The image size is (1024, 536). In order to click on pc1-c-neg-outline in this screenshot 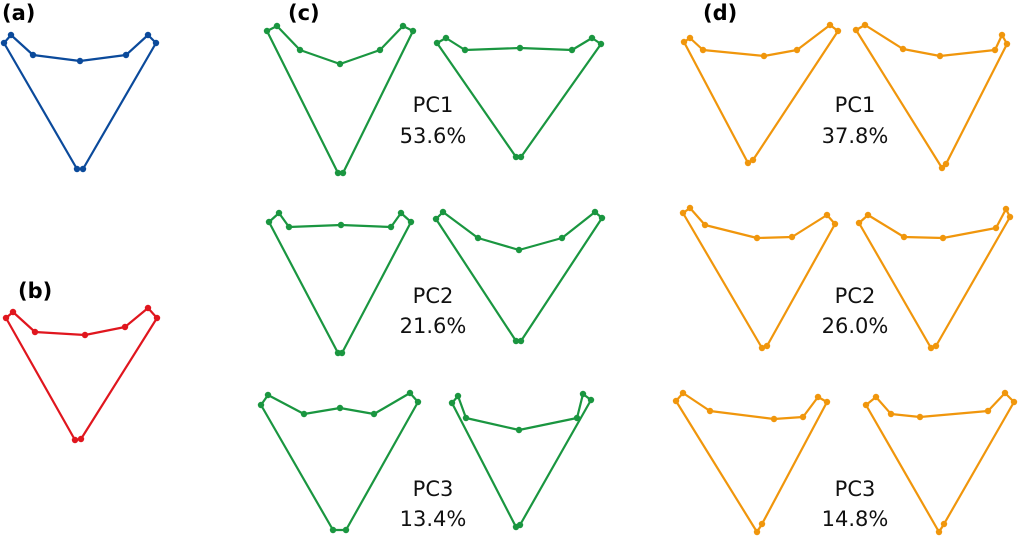, I will do `click(340, 99)`.